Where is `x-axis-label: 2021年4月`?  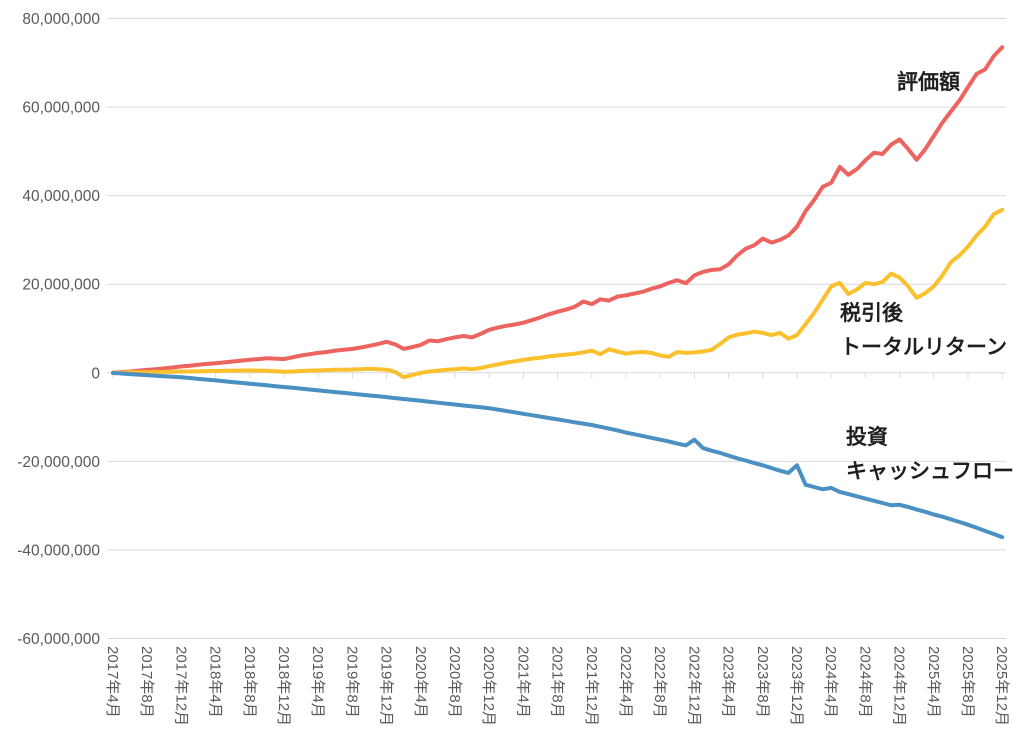
x-axis-label: 2021年4月 is located at coordinates (522, 682).